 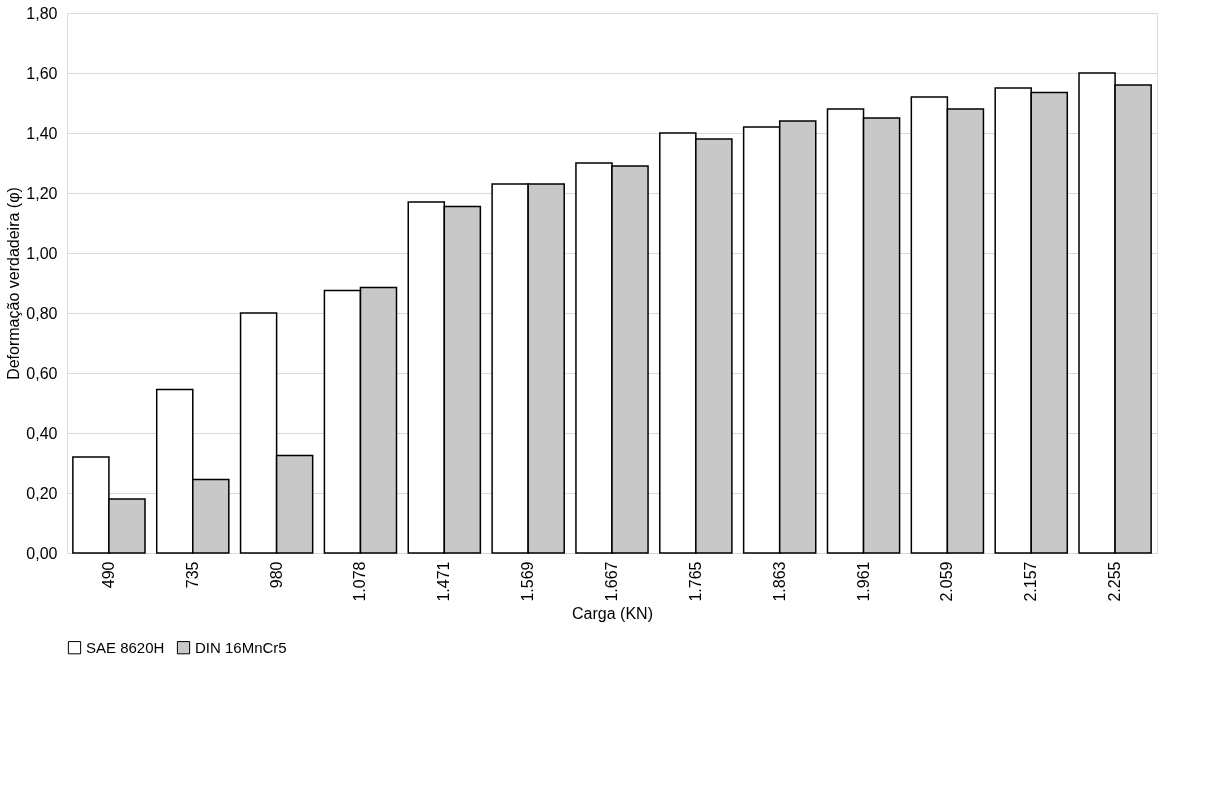 I want to click on y-tick-label: 1,60, so click(x=42, y=73).